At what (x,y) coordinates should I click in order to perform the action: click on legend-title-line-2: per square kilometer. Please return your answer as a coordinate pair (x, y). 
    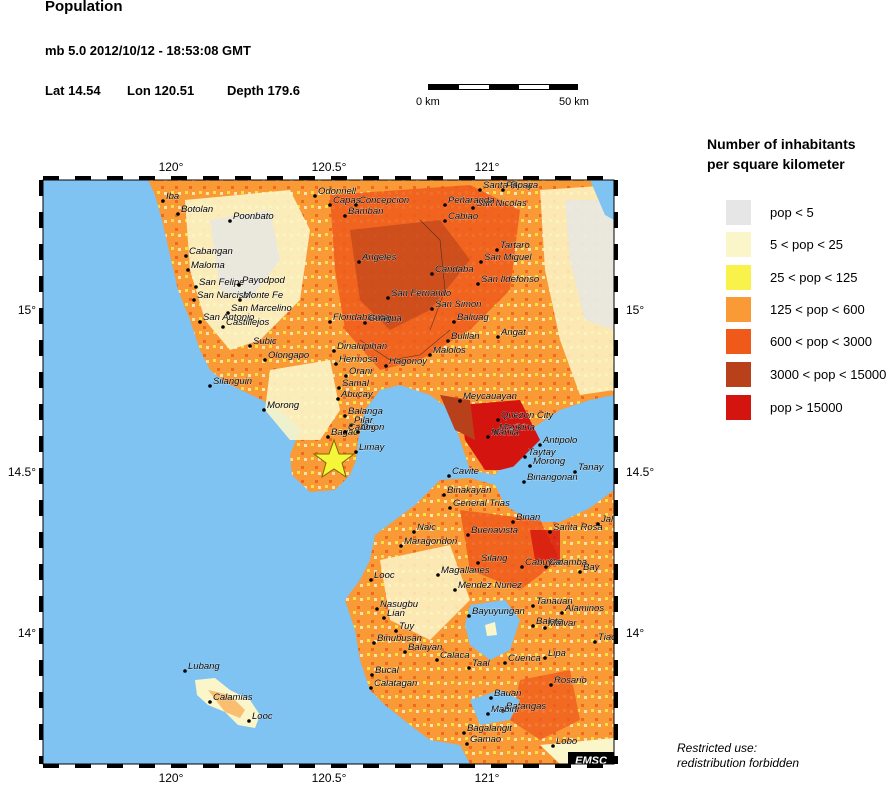
    Looking at the image, I should click on (776, 164).